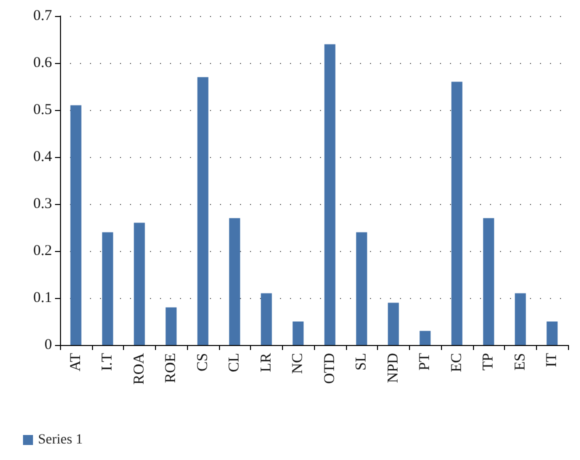  Describe the element at coordinates (171, 368) in the screenshot. I see `x-tick-label: ROE` at that location.